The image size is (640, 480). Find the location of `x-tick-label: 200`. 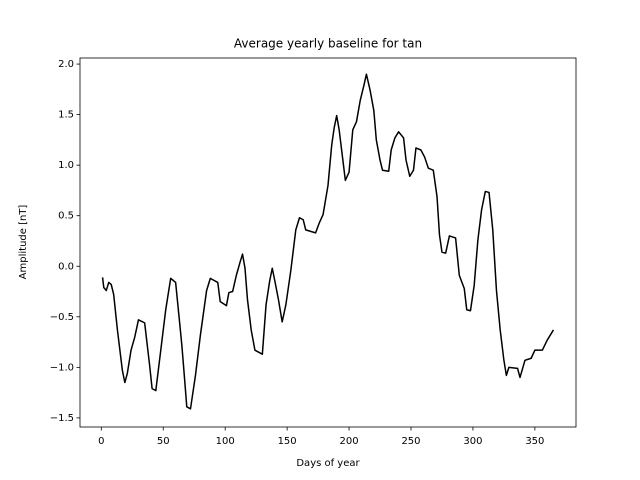

x-tick-label: 200 is located at coordinates (349, 441).